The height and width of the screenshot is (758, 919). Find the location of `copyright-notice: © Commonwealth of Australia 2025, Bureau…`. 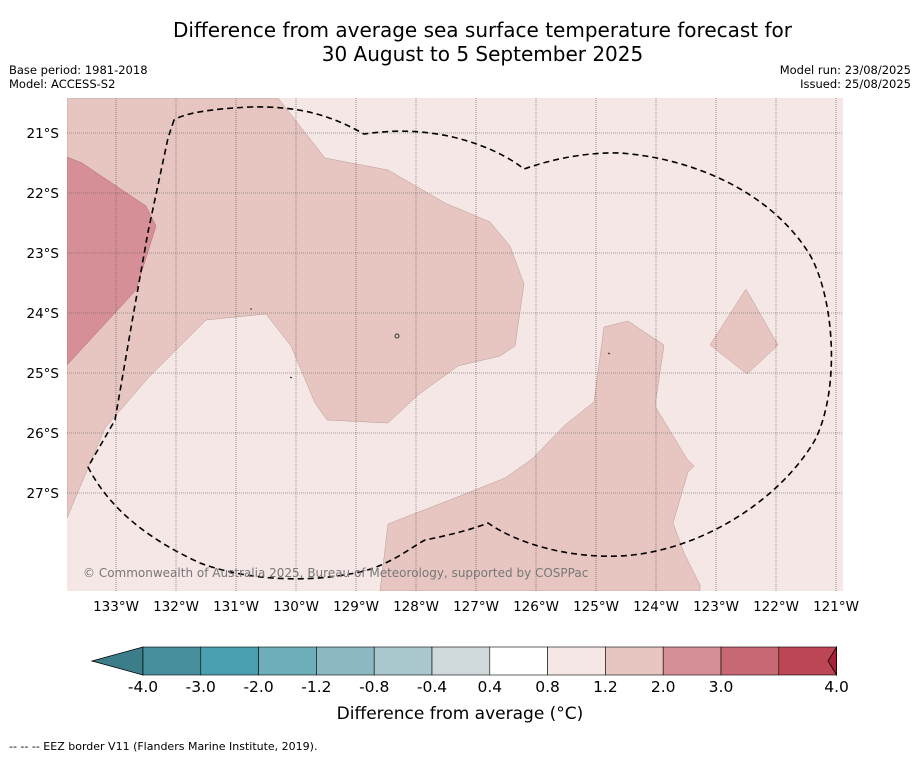

copyright-notice: © Commonwealth of Australia 2025, Bureau… is located at coordinates (335, 573).